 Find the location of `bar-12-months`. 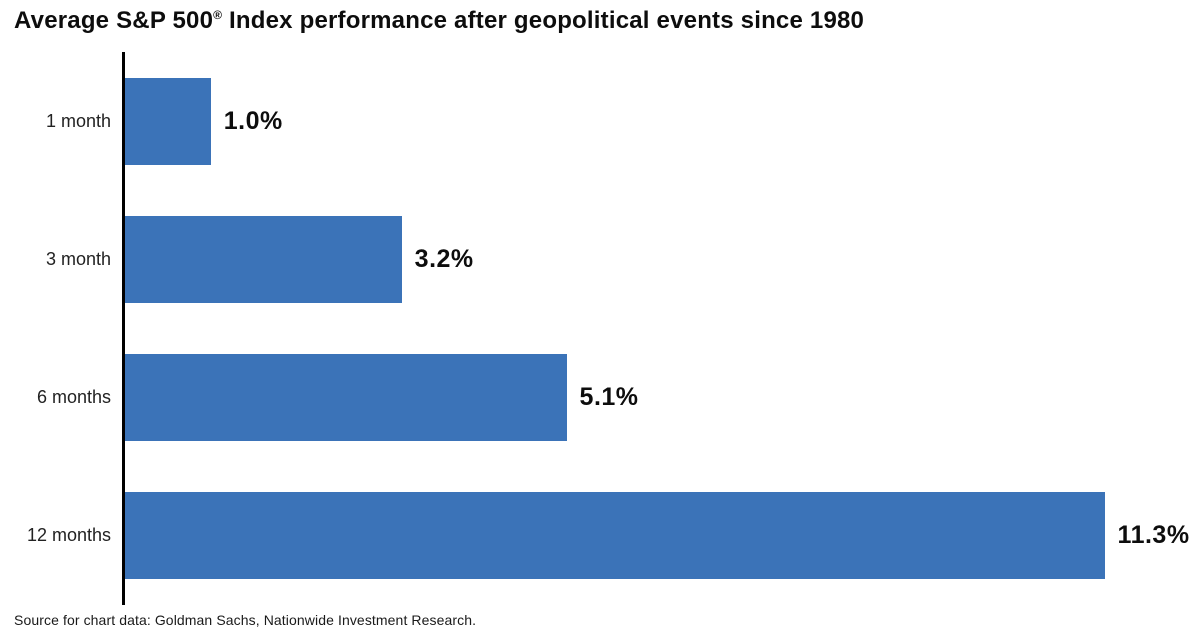

bar-12-months is located at coordinates (614, 536).